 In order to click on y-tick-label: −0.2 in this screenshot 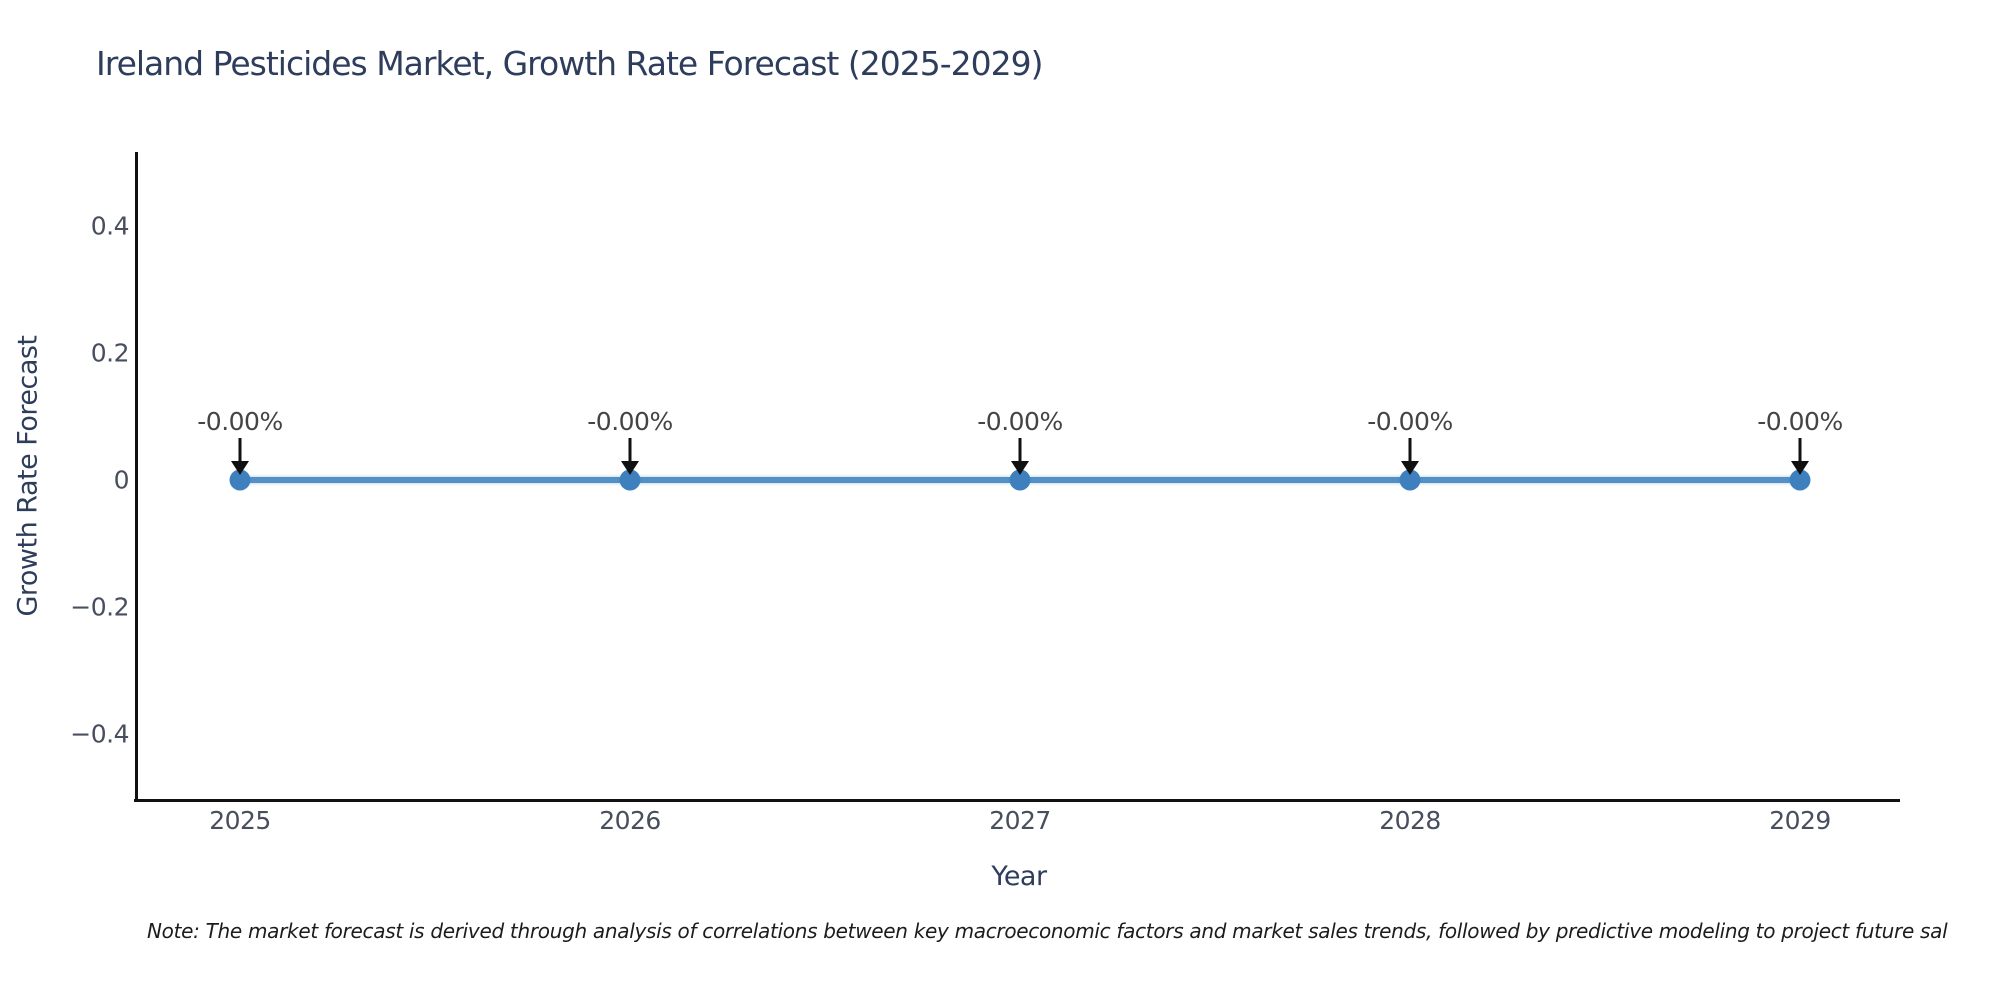, I will do `click(99, 607)`.